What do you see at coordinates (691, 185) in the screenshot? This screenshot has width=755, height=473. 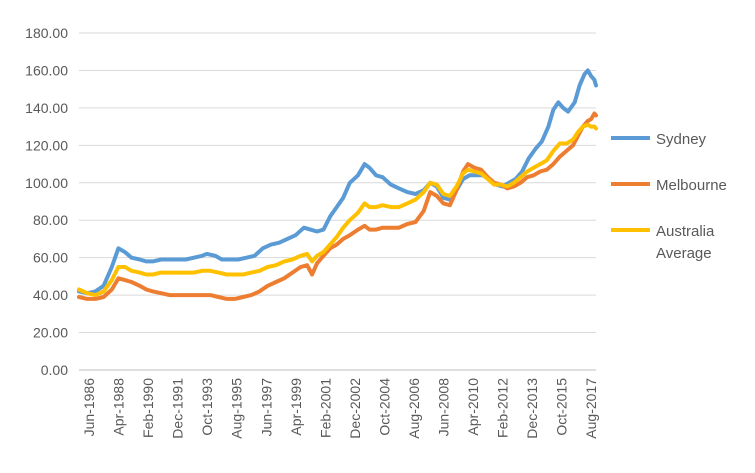 I see `legend-label-melbourne: Melbourne` at bounding box center [691, 185].